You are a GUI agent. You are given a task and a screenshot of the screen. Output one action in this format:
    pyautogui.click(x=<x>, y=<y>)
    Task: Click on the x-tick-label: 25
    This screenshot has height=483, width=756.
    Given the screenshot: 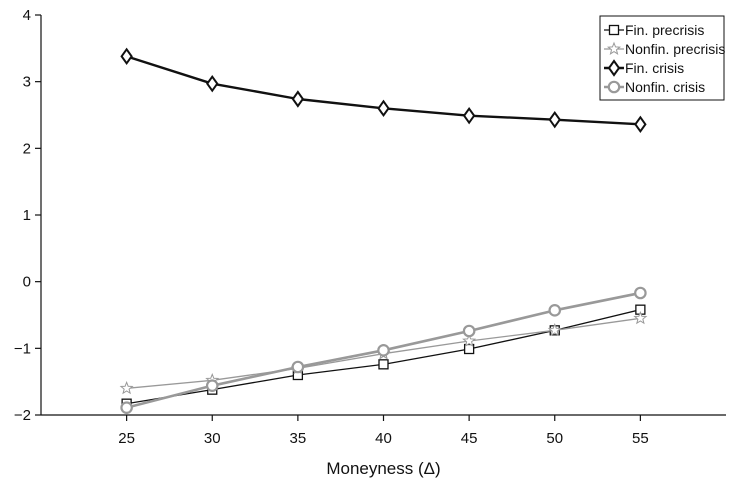 What is the action you would take?
    pyautogui.click(x=126, y=438)
    